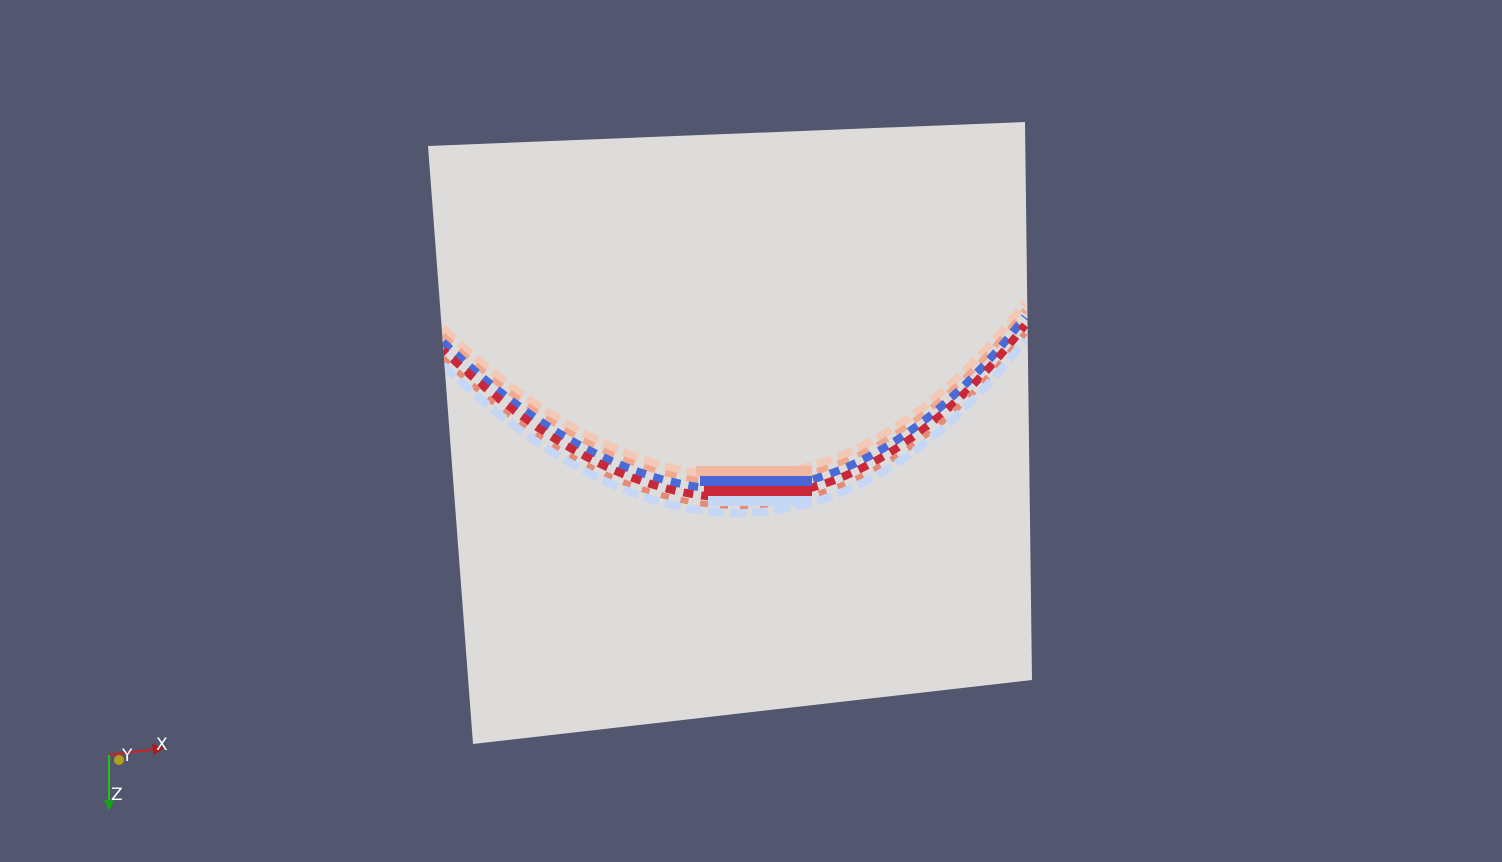  Describe the element at coordinates (136, 773) in the screenshot. I see `orientation-axes: Y X Z` at that location.